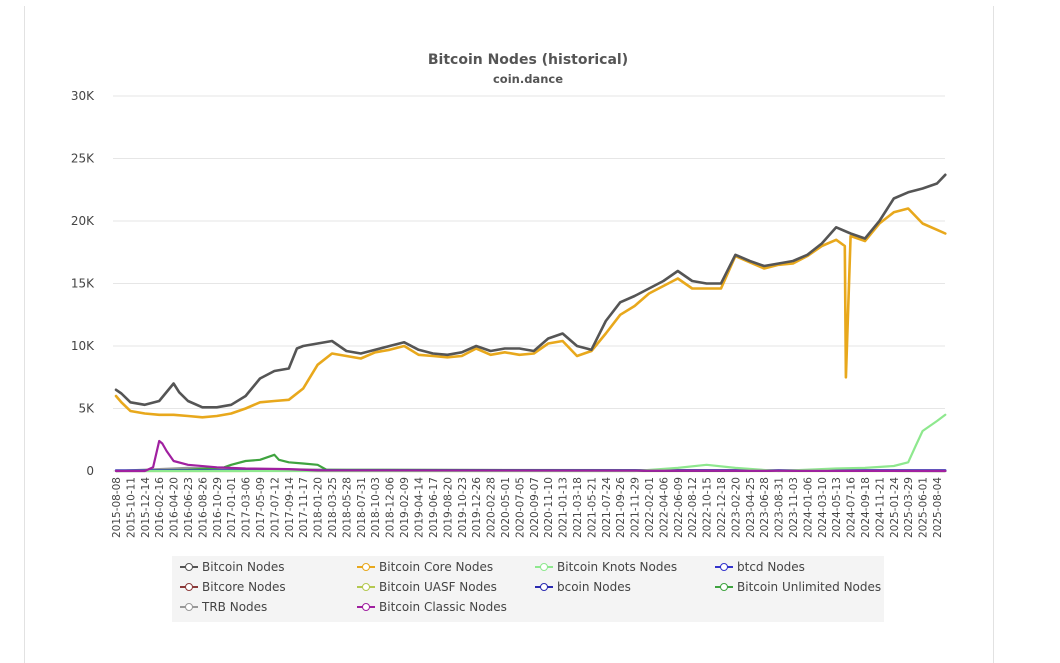 The height and width of the screenshot is (663, 1060). Describe the element at coordinates (333, 507) in the screenshot. I see `x-tick-label: 2018-03-25` at that location.